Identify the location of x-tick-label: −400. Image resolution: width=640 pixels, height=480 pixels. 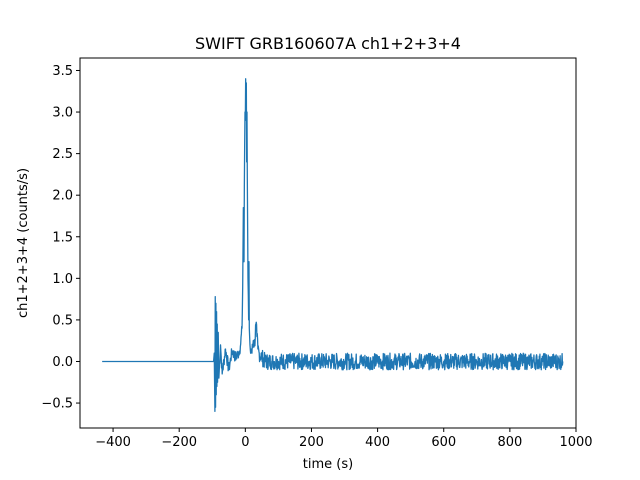
(113, 442).